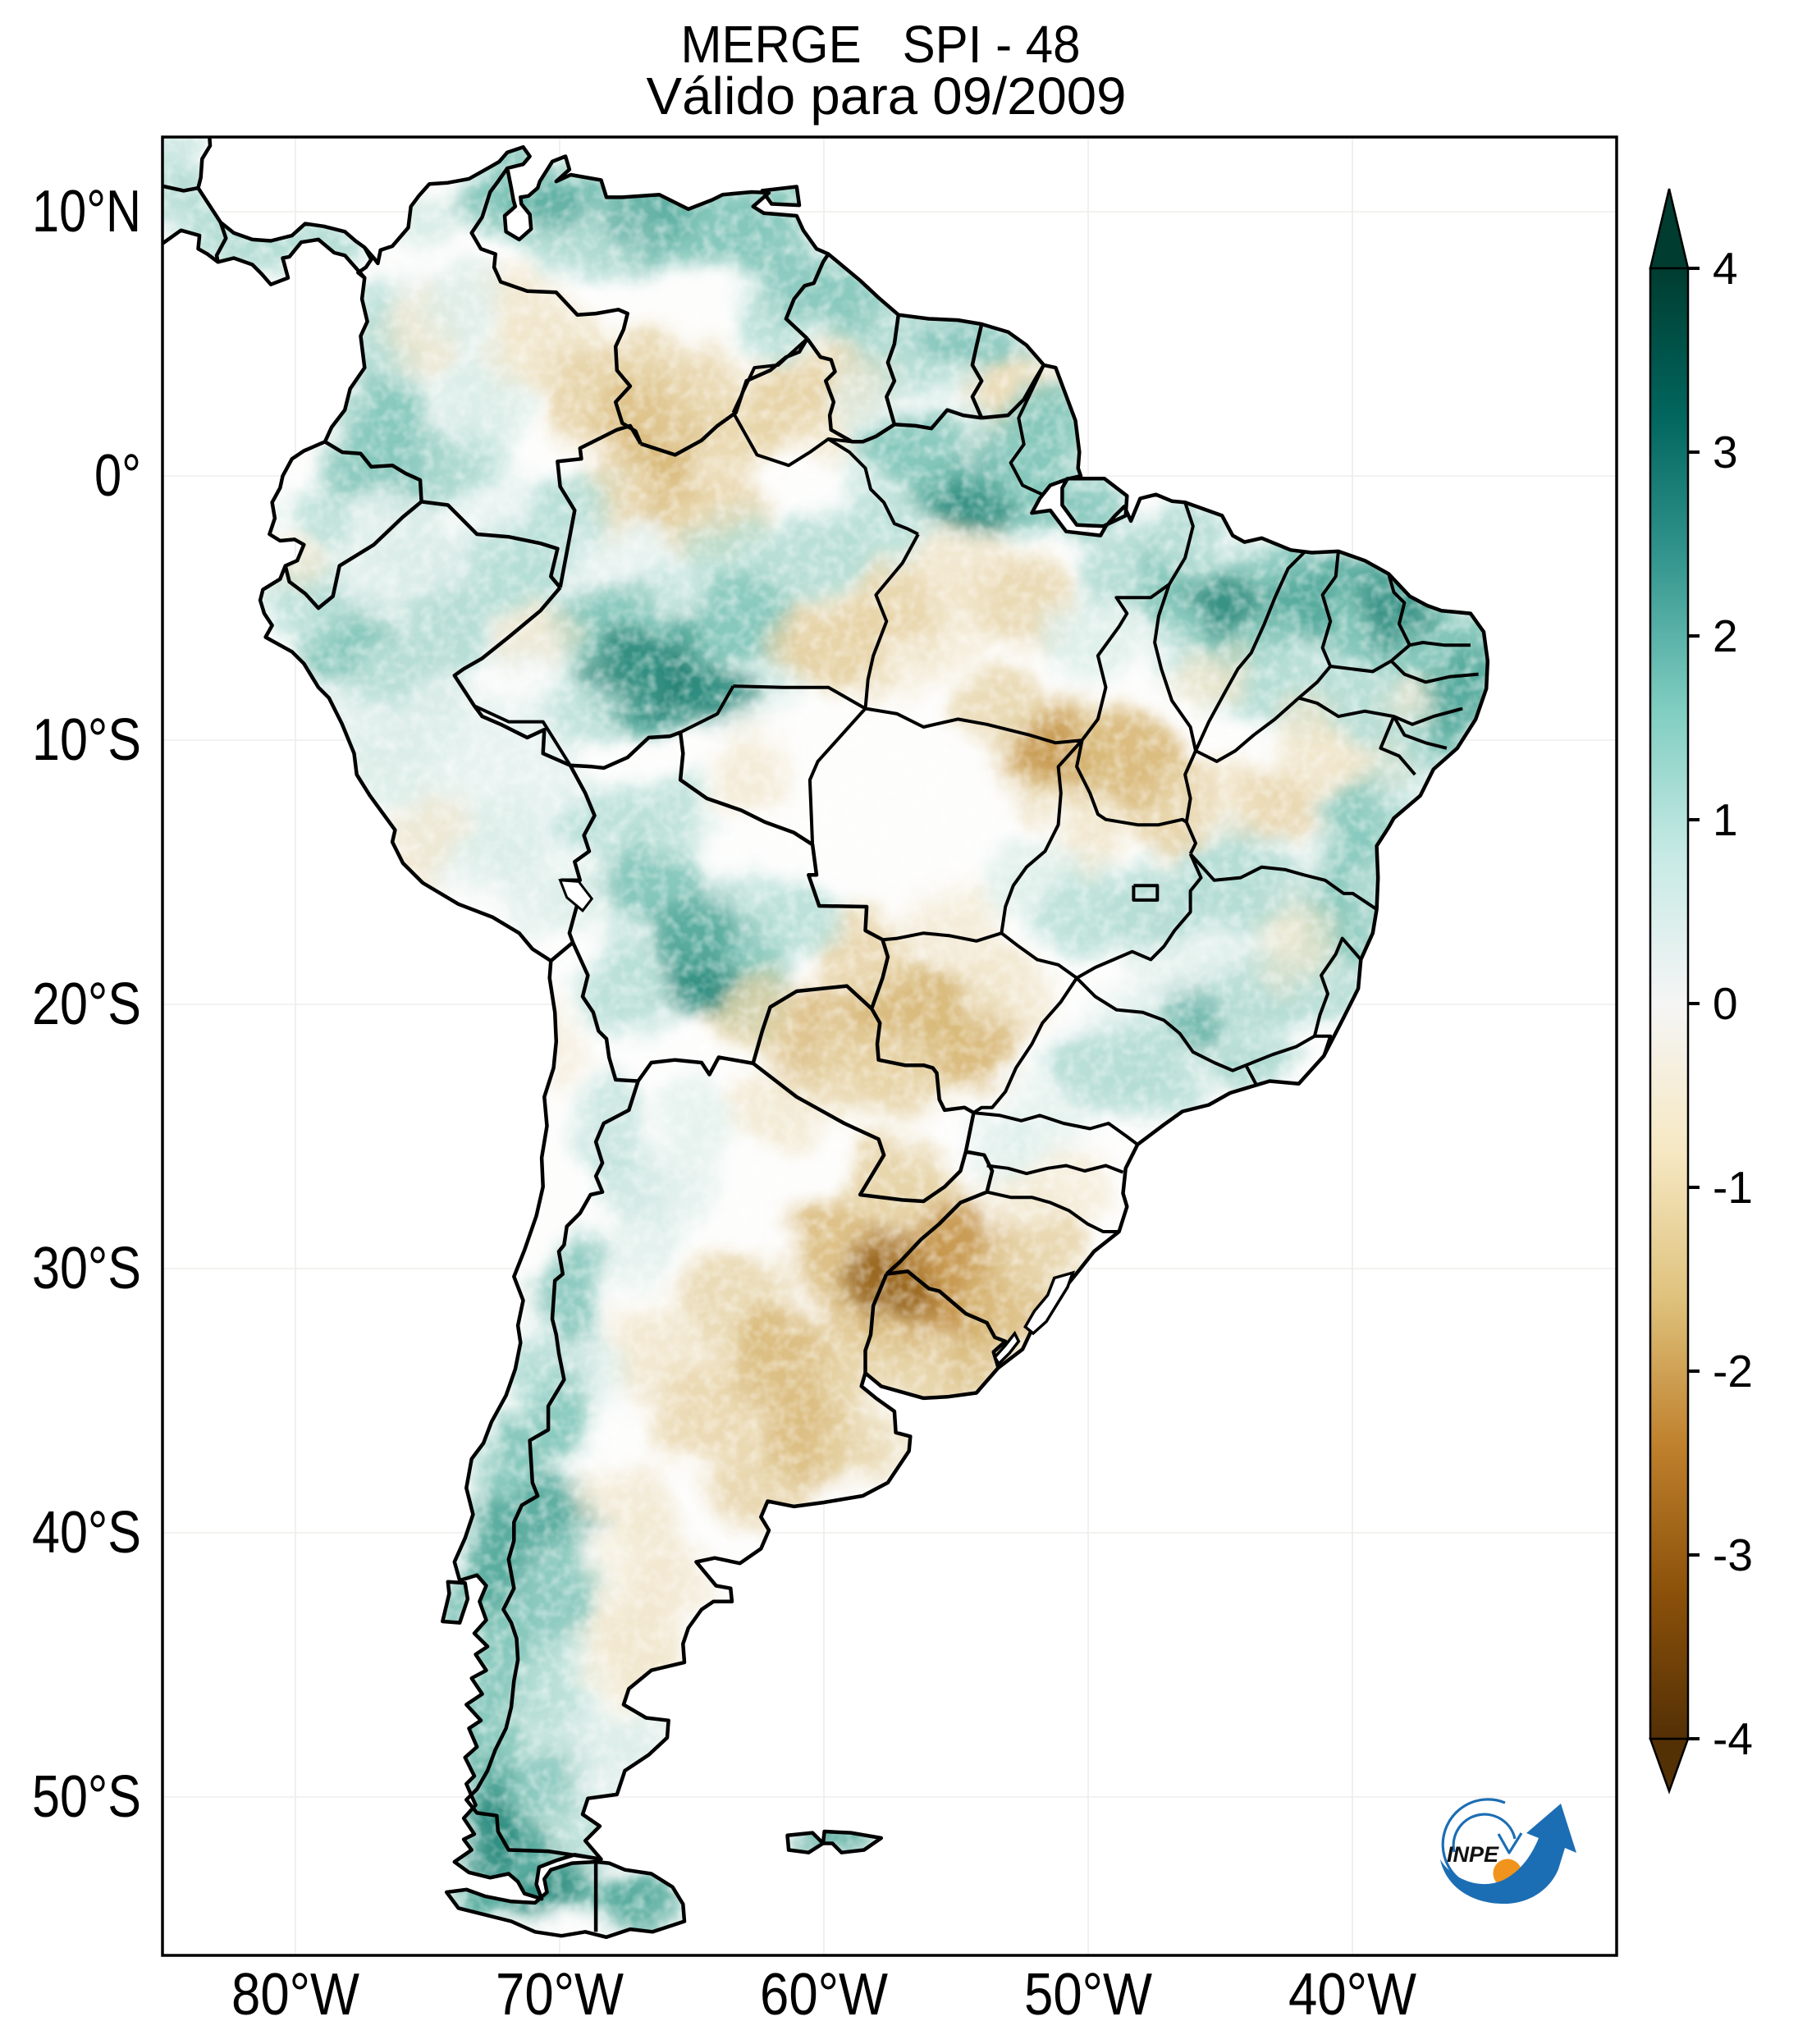 The width and height of the screenshot is (1798, 2044). Describe the element at coordinates (117, 476) in the screenshot. I see `svg-text: 0°` at that location.